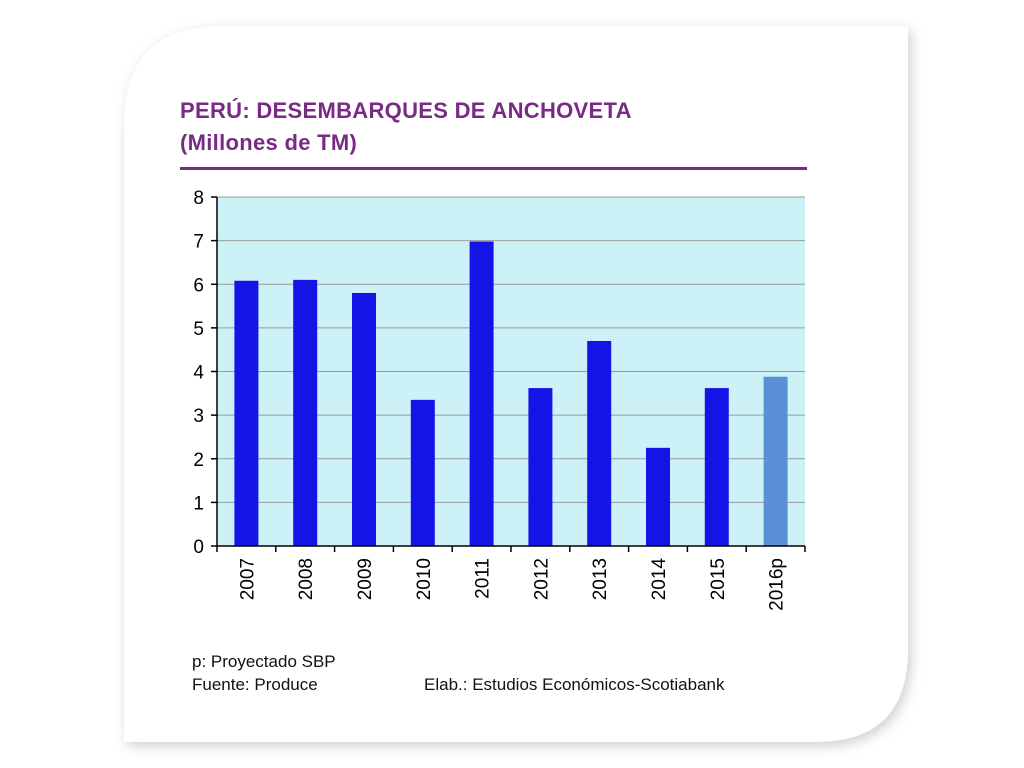 This screenshot has height=768, width=1024. What do you see at coordinates (364, 419) in the screenshot?
I see `bar-2009` at bounding box center [364, 419].